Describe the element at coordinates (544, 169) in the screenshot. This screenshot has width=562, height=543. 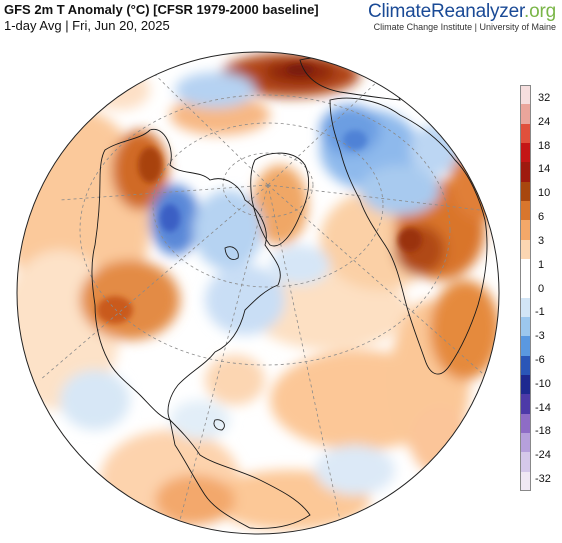
I see `colorbar-tick-label: 14` at that location.